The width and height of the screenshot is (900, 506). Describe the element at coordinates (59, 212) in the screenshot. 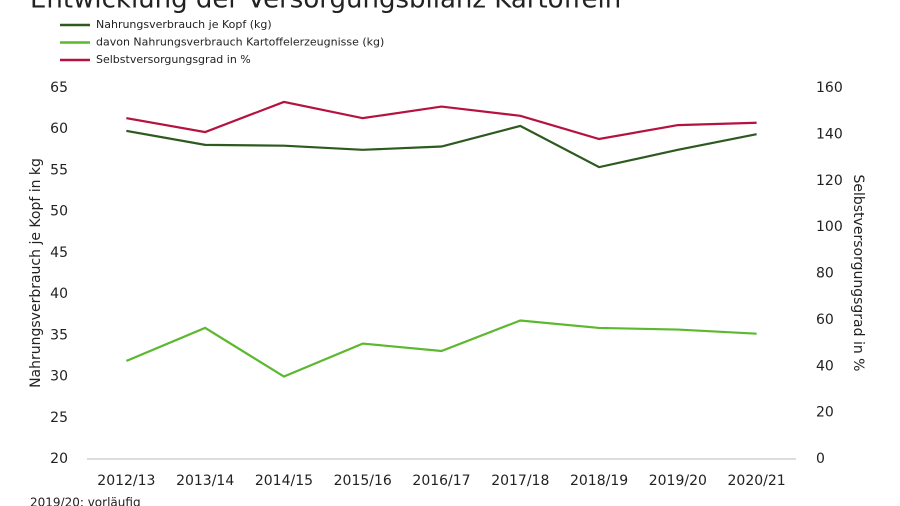

I see `y-tick-label: 50` at that location.